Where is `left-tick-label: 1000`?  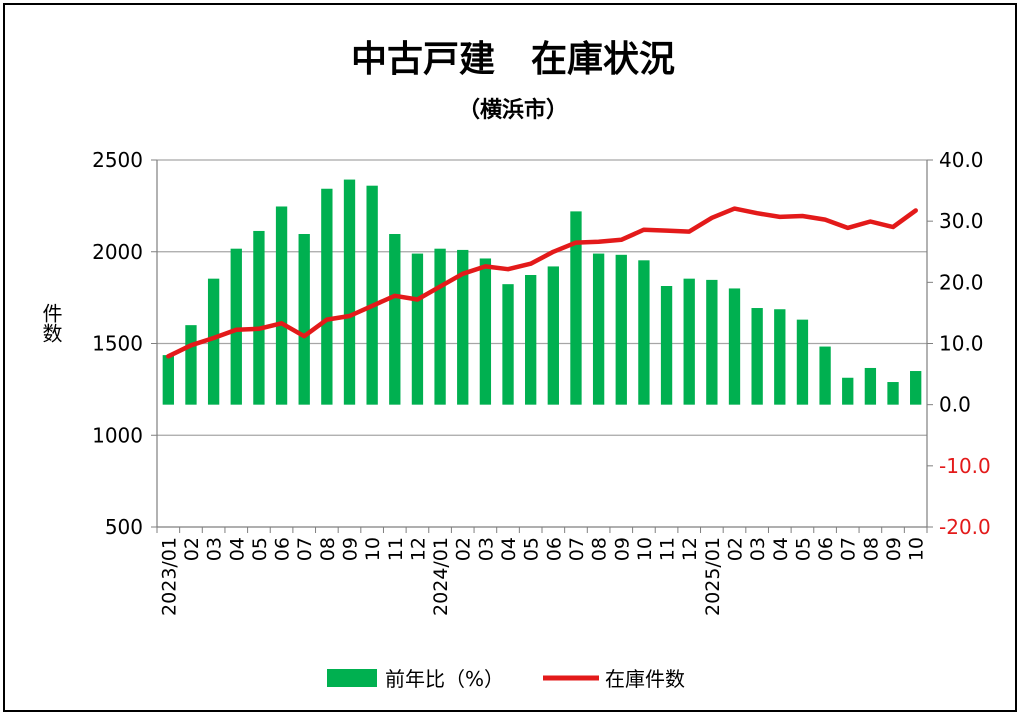
left-tick-label: 1000 is located at coordinates (117, 435).